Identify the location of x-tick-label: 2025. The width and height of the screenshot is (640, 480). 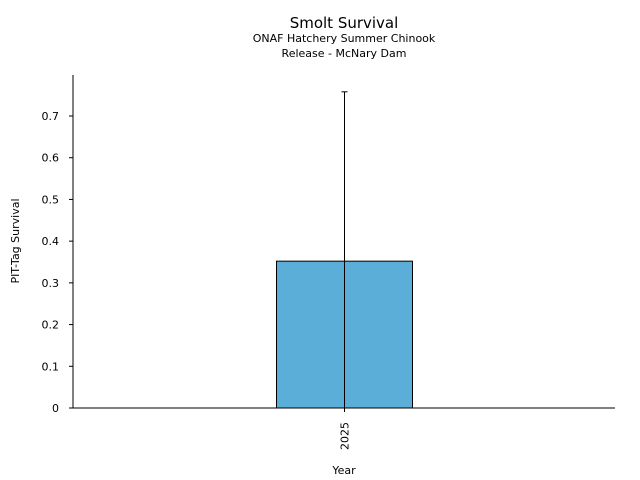
(345, 436).